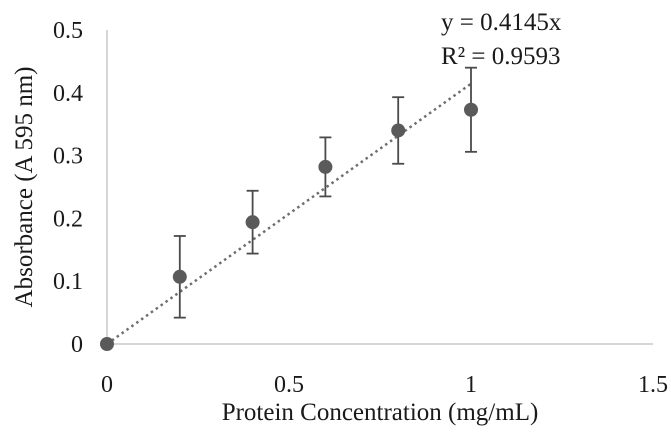 The height and width of the screenshot is (432, 671). I want to click on x-tick-label: 1, so click(471, 385).